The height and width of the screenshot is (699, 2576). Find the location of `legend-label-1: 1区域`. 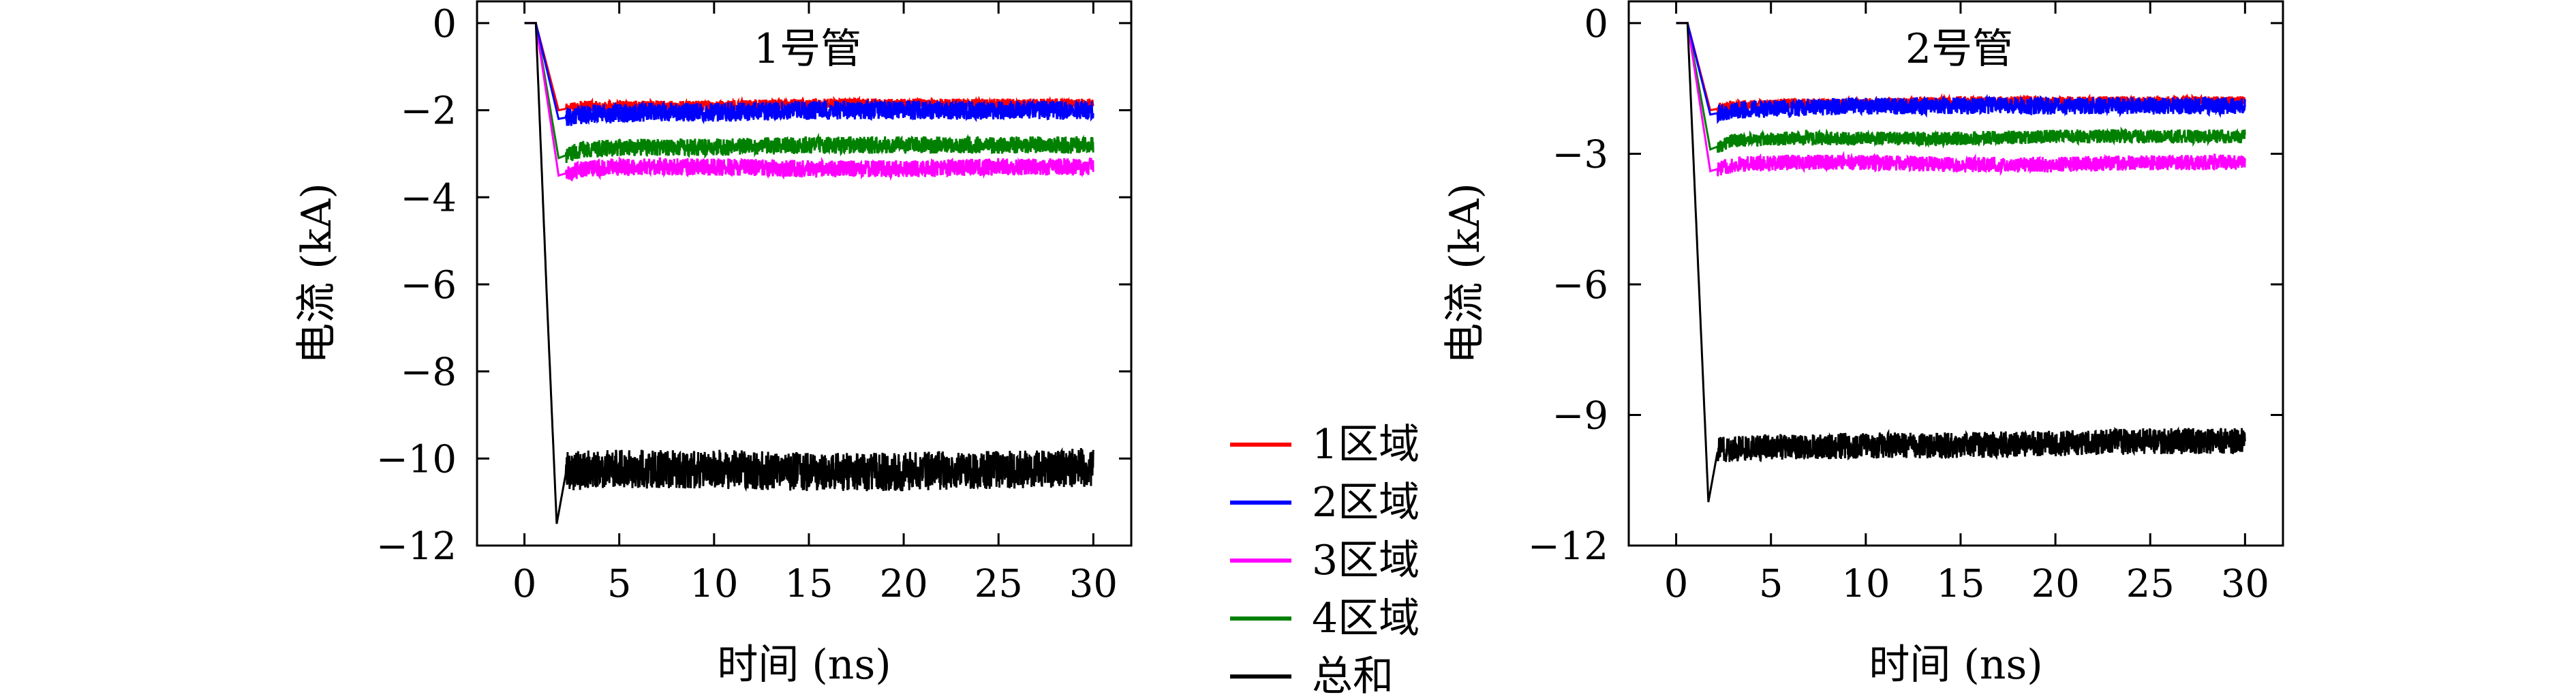

legend-label-1: 1区域 is located at coordinates (1366, 445).